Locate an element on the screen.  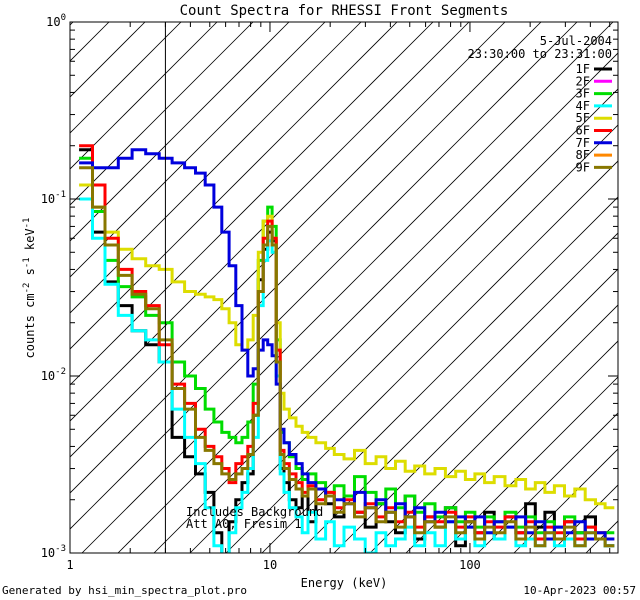
legend-label-9F: 9F is located at coordinates (583, 167).